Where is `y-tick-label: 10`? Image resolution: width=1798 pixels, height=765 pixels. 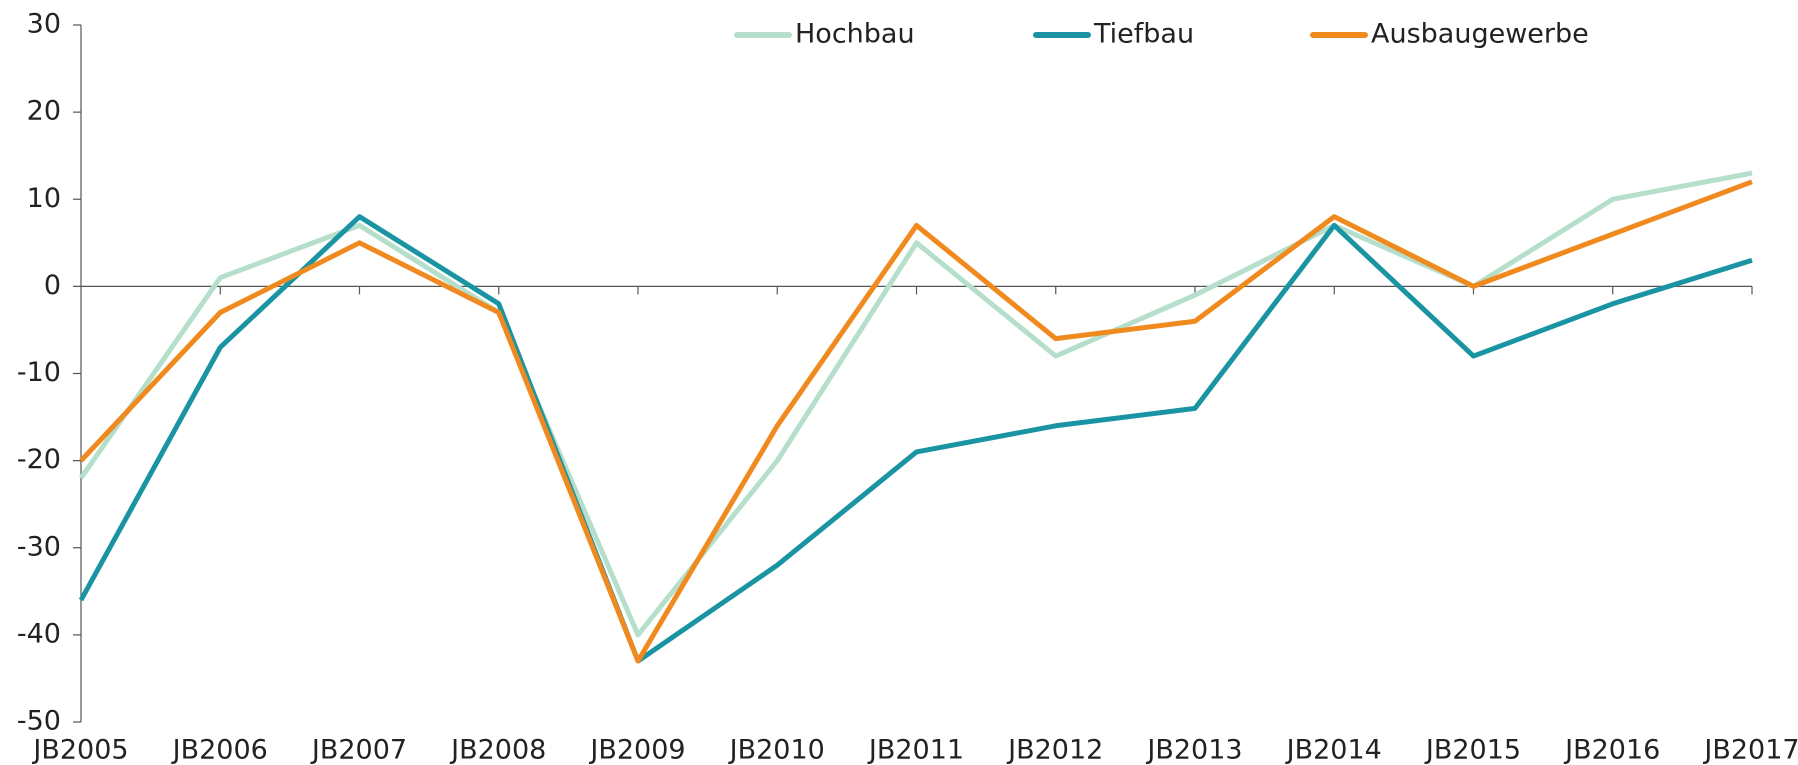
y-tick-label: 10 is located at coordinates (44, 198).